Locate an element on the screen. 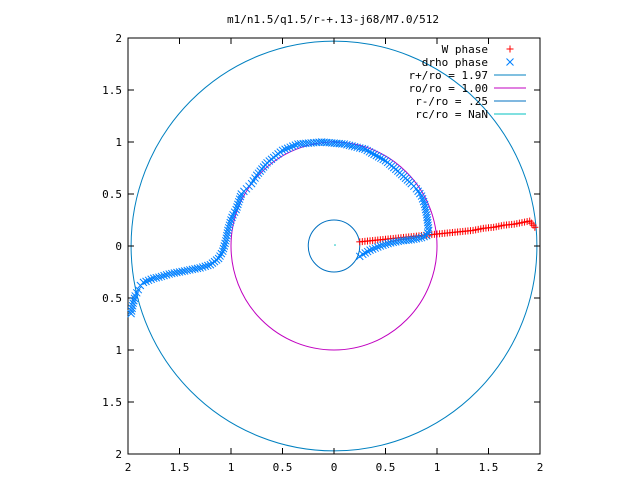  point-1-20-b is located at coordinates (236, 209).